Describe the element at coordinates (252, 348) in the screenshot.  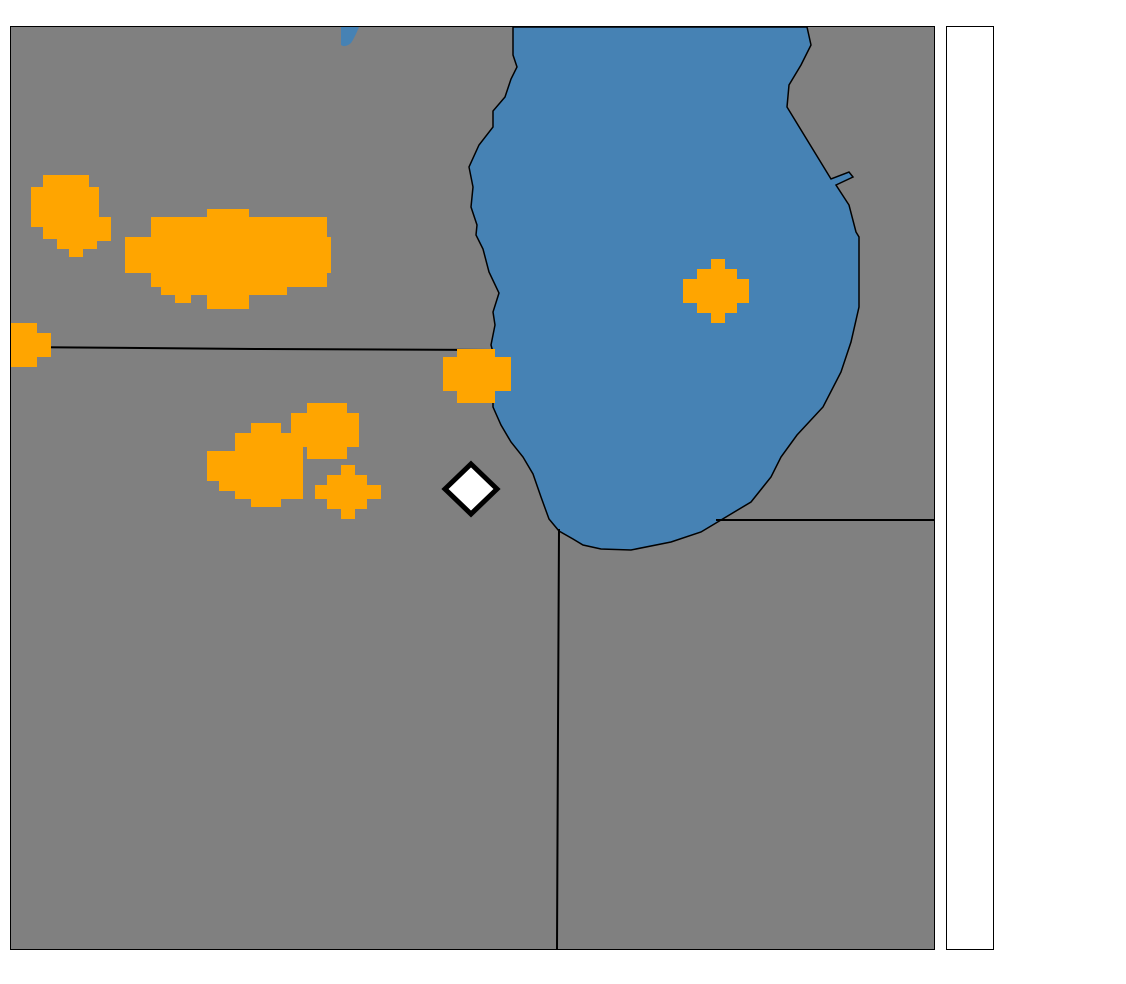
I see `state-border-wi-il` at that location.